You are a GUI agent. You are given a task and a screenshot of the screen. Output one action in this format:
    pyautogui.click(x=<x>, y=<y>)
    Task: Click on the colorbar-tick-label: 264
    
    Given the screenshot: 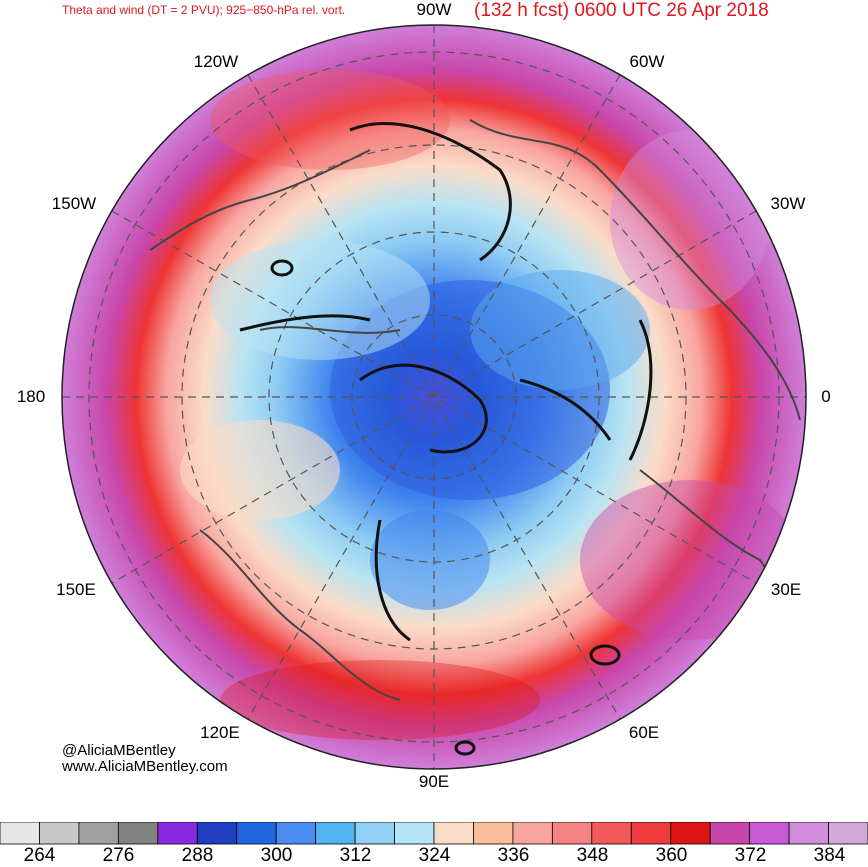 What is the action you would take?
    pyautogui.click(x=39, y=855)
    